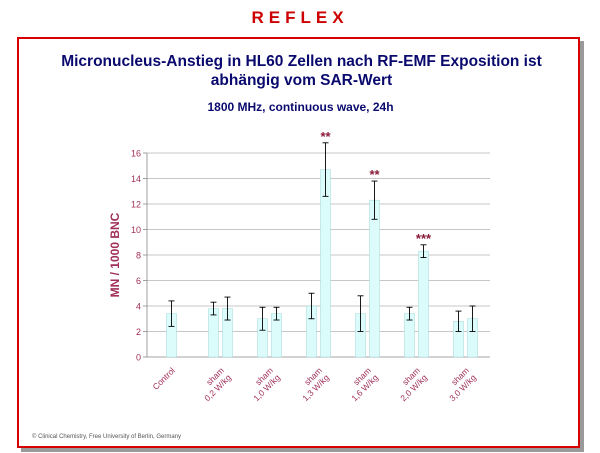 The image size is (600, 453). Describe the element at coordinates (301, 80) in the screenshot. I see `title-line-2: abhängig vom SAR-Wert` at that location.